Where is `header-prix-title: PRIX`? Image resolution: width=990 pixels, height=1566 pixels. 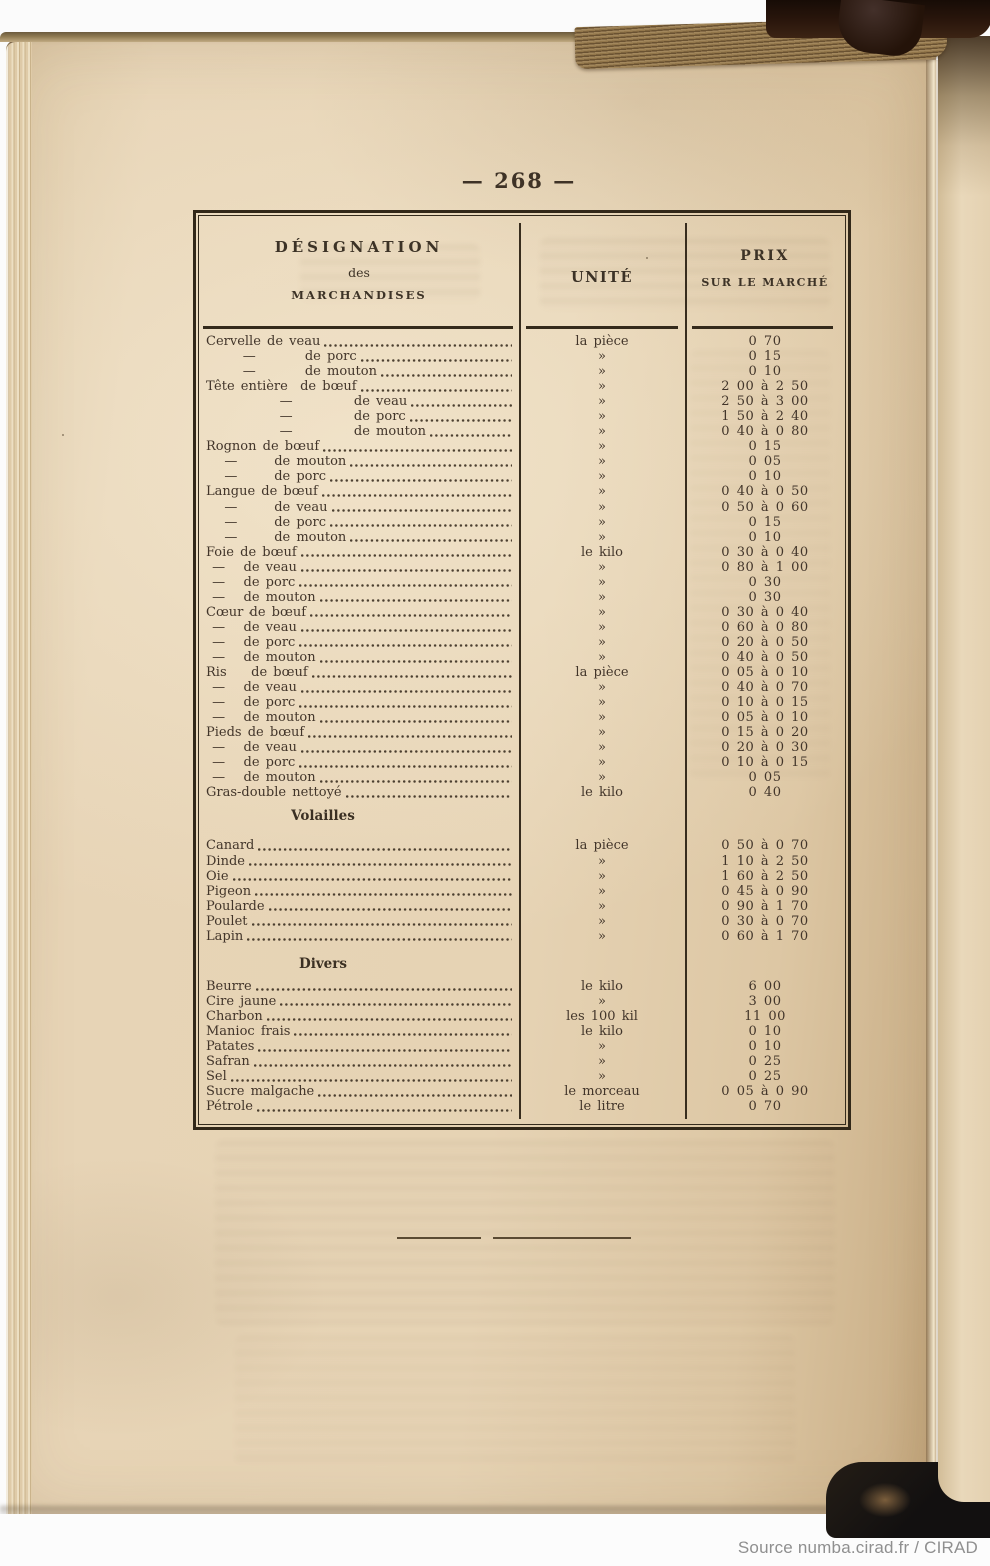
header-prix-title: PRIX is located at coordinates (765, 256).